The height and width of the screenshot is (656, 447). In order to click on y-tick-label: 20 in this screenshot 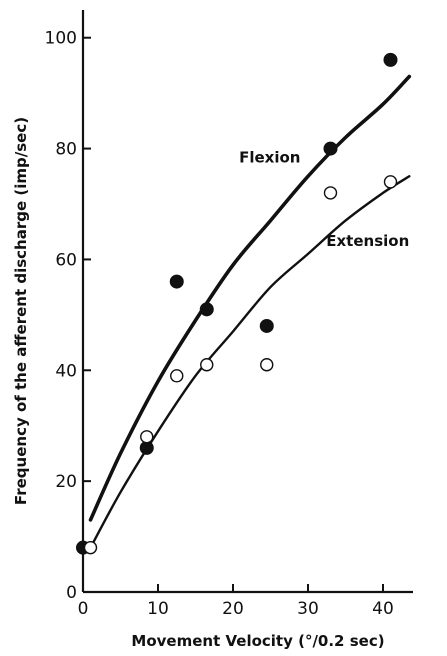, I will do `click(66, 482)`.